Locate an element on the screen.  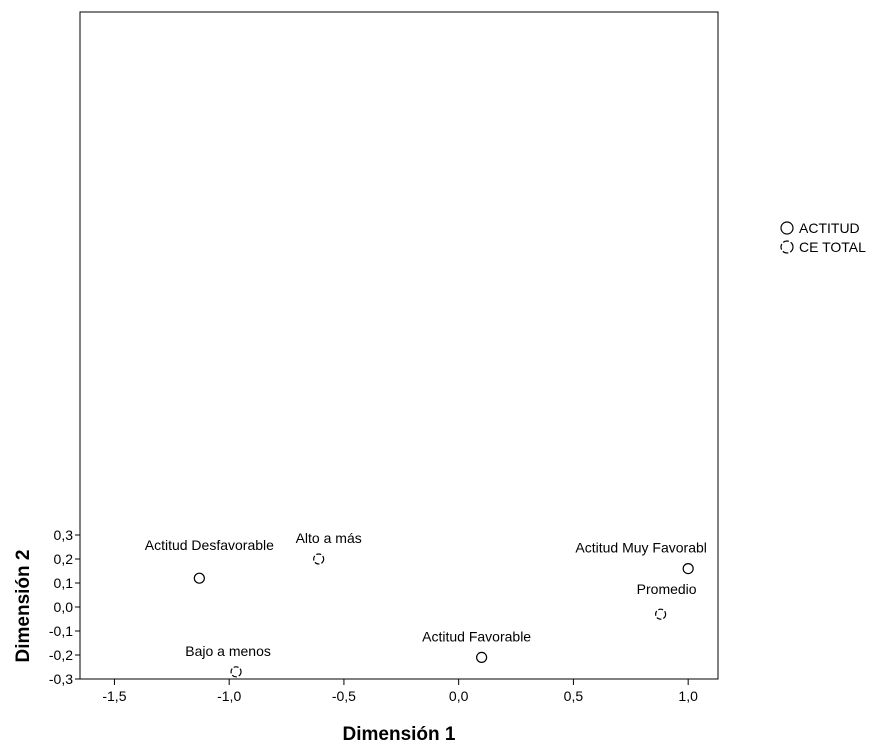
y-tick-label: -0,3 is located at coordinates (61, 679).